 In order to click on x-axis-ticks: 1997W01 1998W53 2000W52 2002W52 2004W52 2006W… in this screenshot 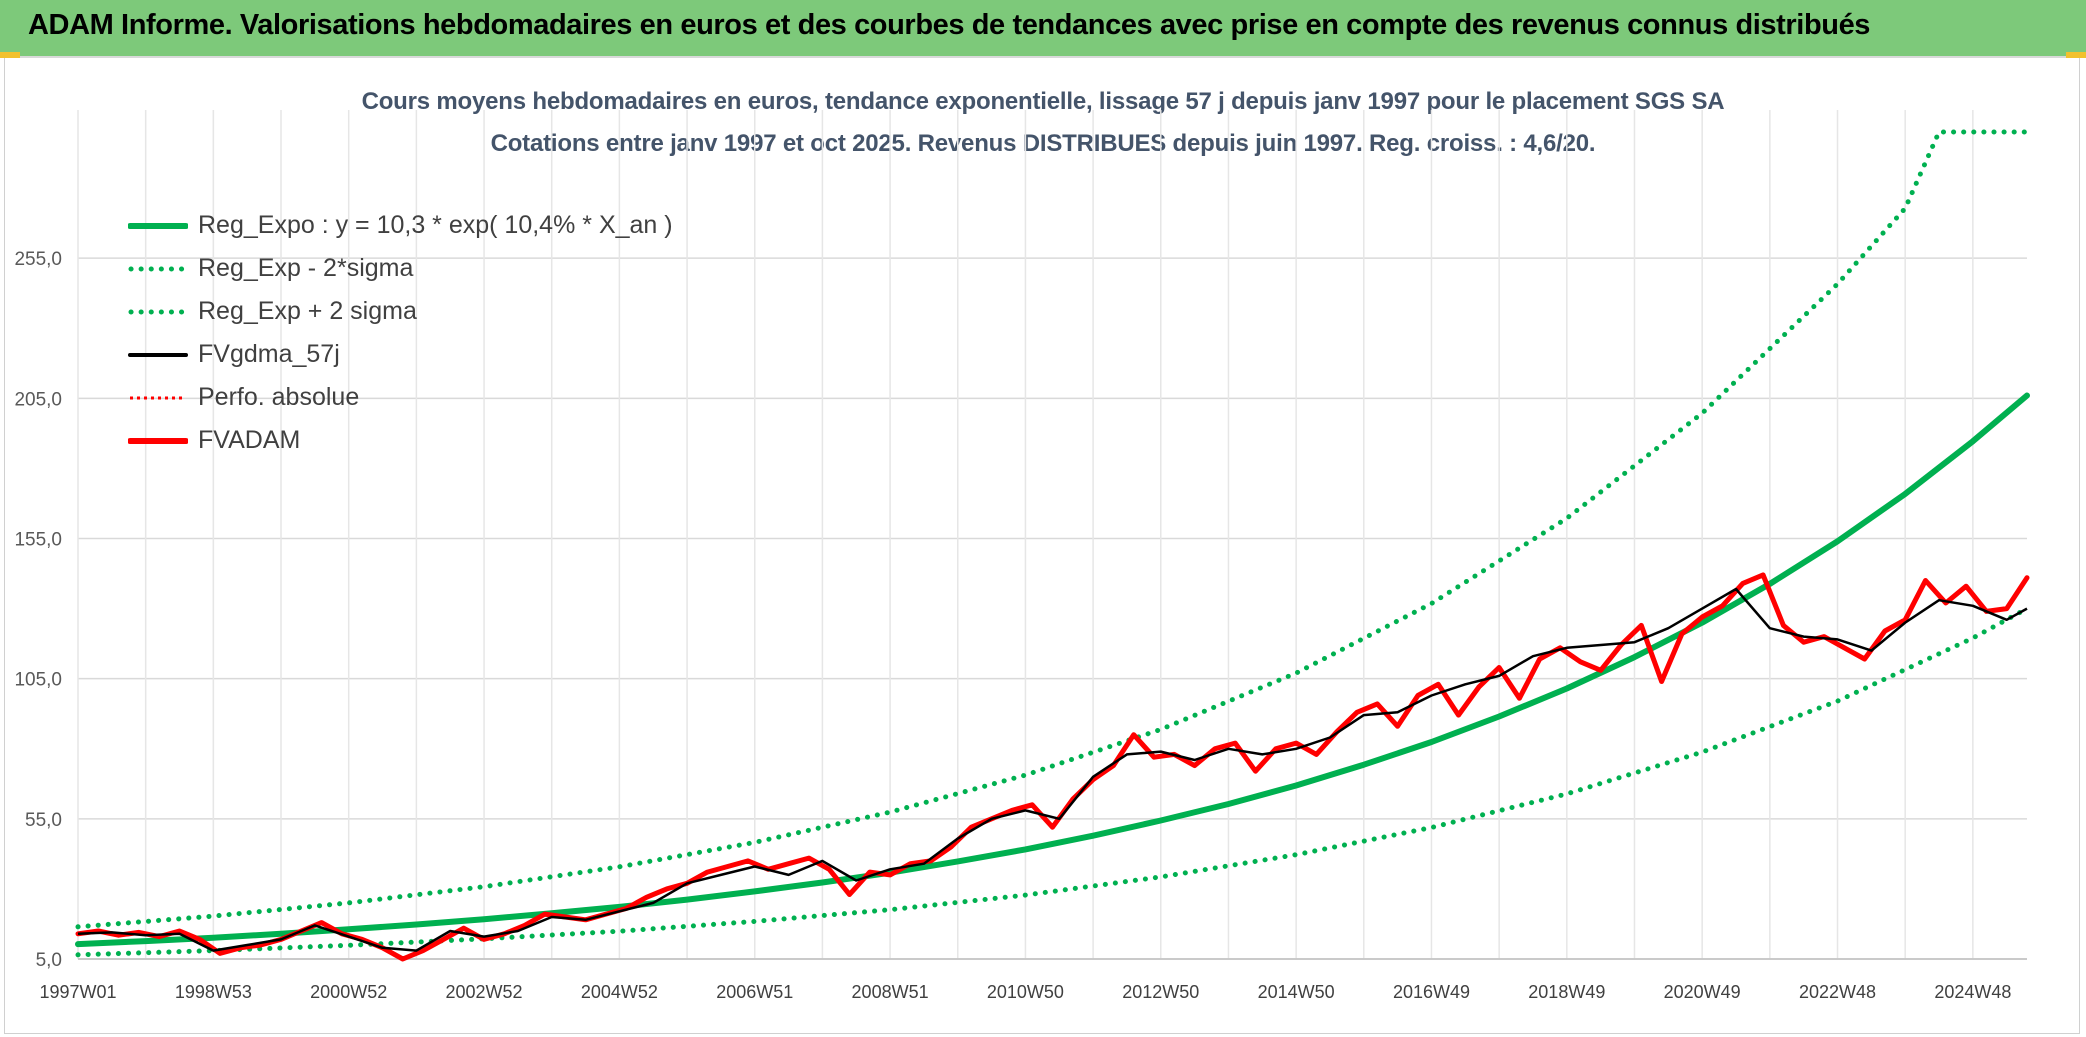, I will do `click(1025, 992)`.